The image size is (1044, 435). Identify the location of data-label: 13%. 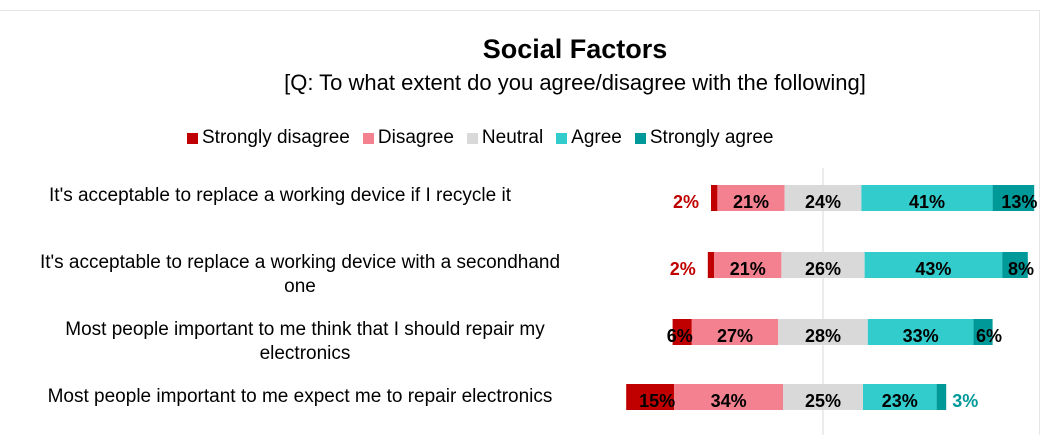
(1019, 202).